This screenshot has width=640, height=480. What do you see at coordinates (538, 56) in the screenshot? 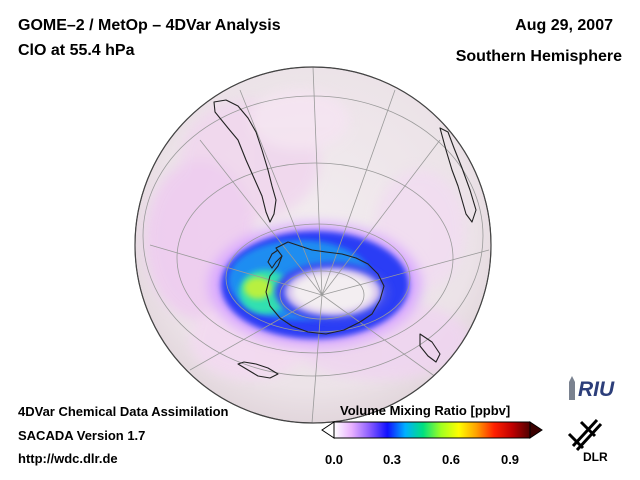
I see `hemisphere-label: Southern Hemisphere` at bounding box center [538, 56].